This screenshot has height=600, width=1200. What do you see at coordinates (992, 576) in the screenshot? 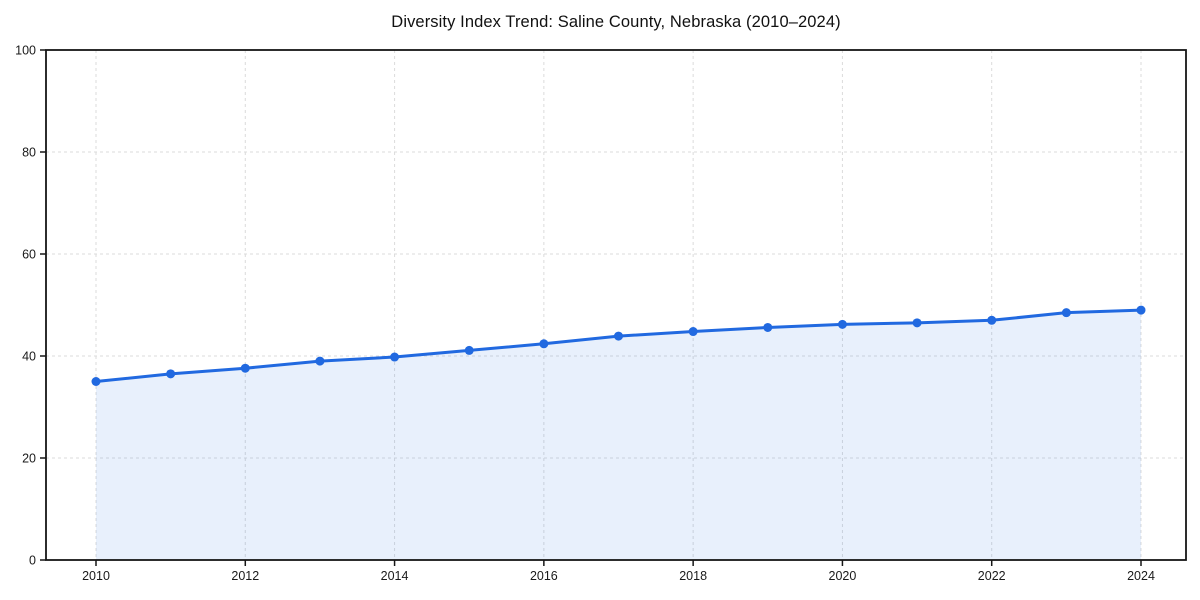
I see `x-tick-label: 2022` at bounding box center [992, 576].